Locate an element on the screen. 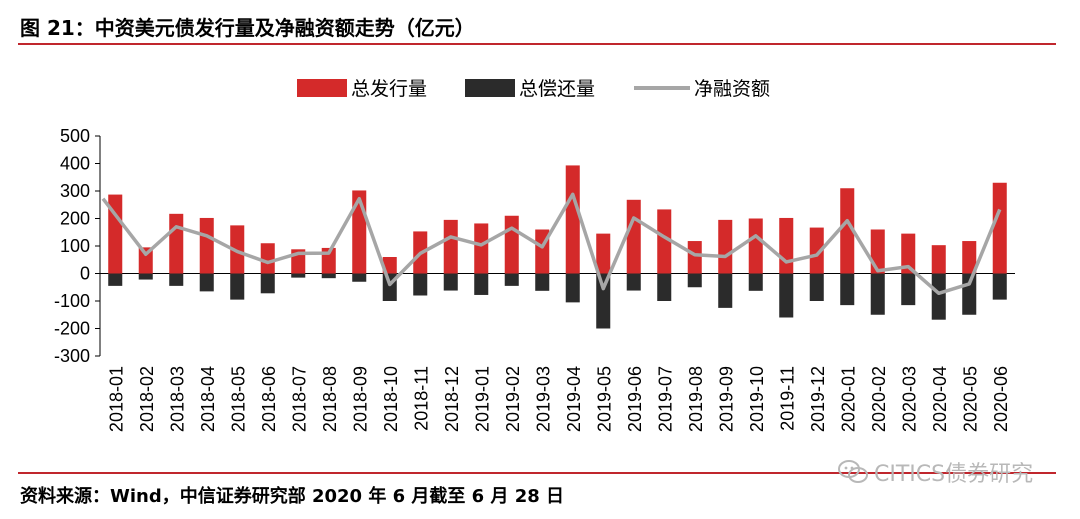 The height and width of the screenshot is (519, 1080). bar-总偿还量-2019-12 is located at coordinates (816, 287).